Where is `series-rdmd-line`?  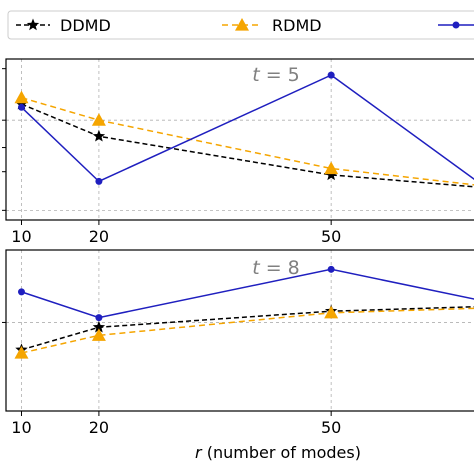 series-rdmd-line is located at coordinates (244, 332).